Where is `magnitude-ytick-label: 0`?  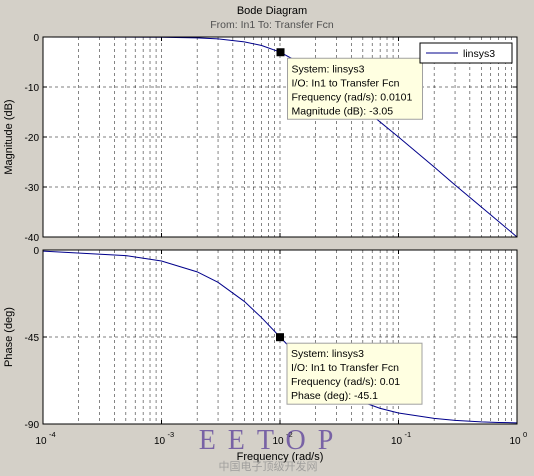
magnitude-ytick-label: 0 is located at coordinates (36, 38).